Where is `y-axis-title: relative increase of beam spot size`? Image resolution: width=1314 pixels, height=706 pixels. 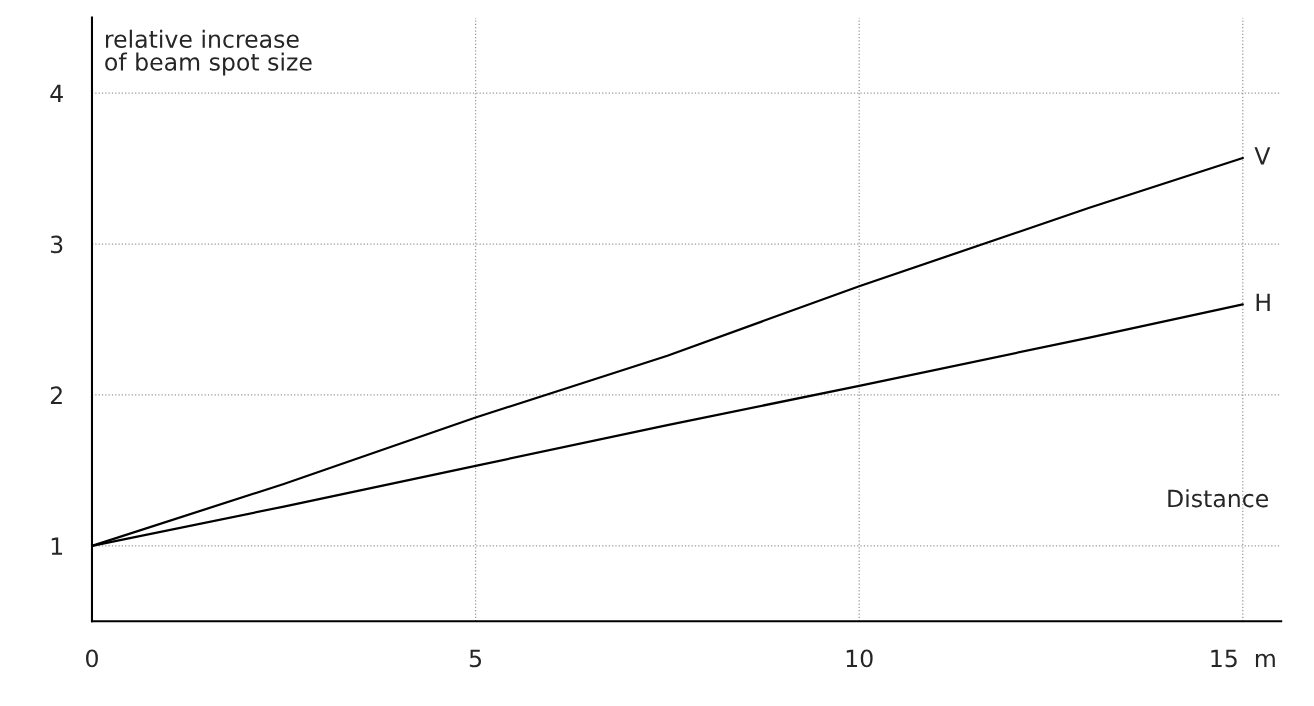
y-axis-title: relative increase of beam spot size is located at coordinates (208, 52).